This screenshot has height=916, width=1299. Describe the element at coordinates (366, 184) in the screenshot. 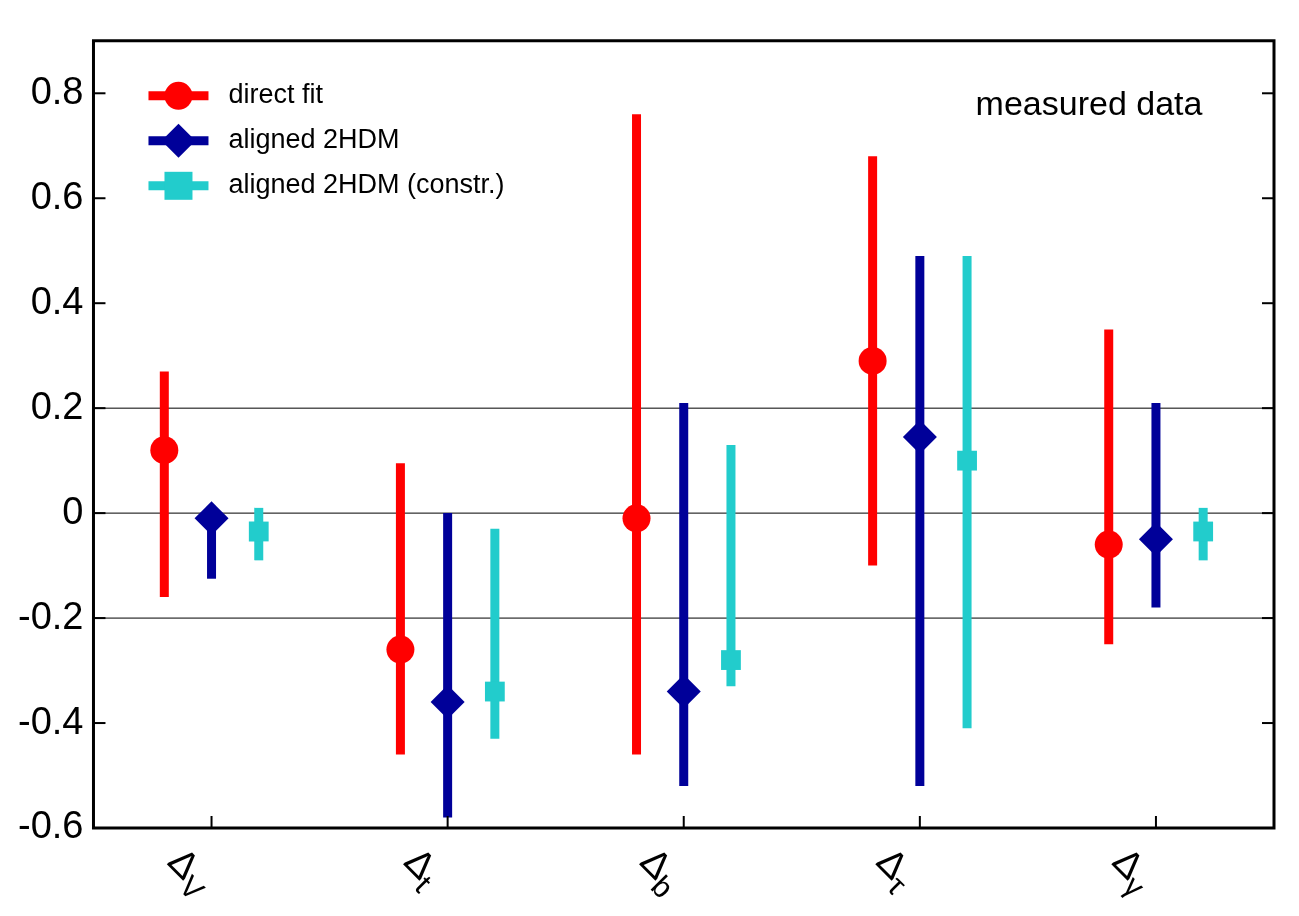

I see `legend-label: aligned 2HDM (constr.)` at that location.